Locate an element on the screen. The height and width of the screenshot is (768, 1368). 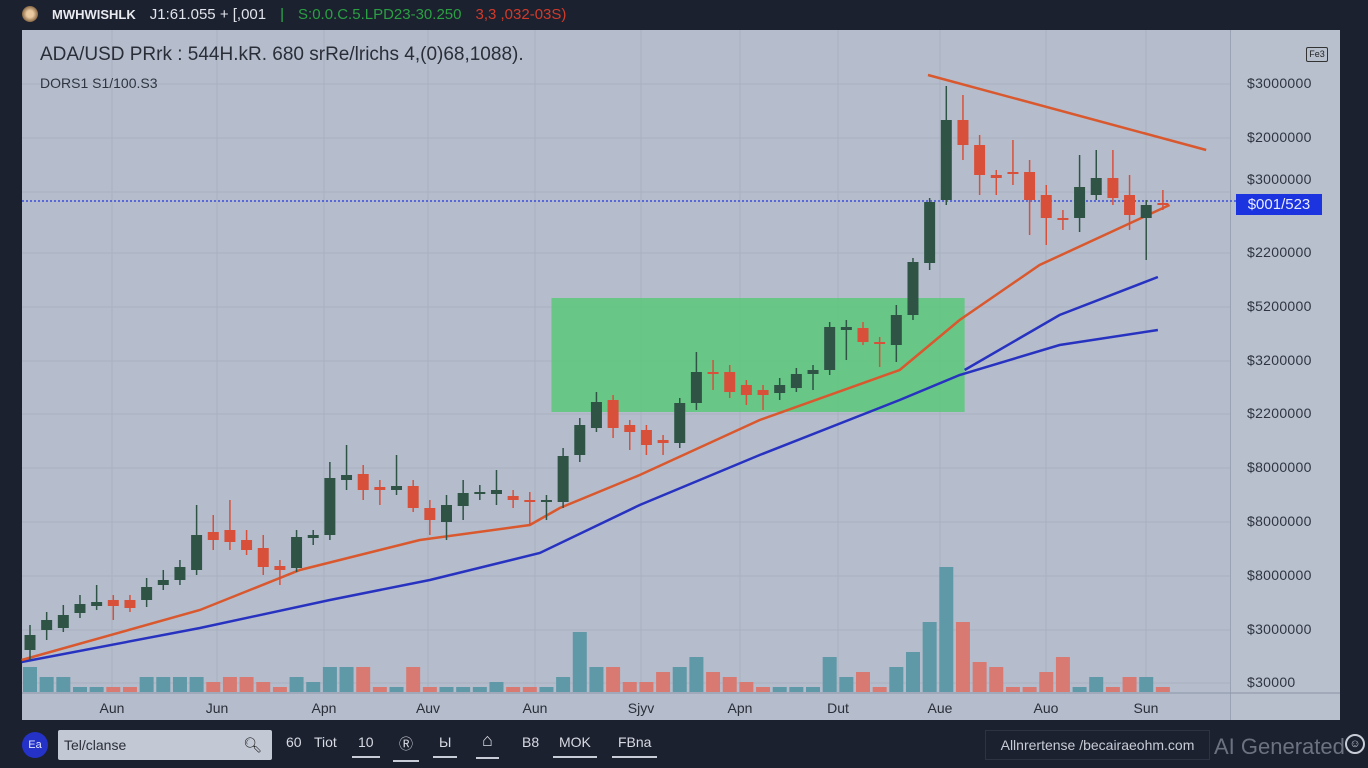
tool-button-7: FBna is located at coordinates (635, 746).